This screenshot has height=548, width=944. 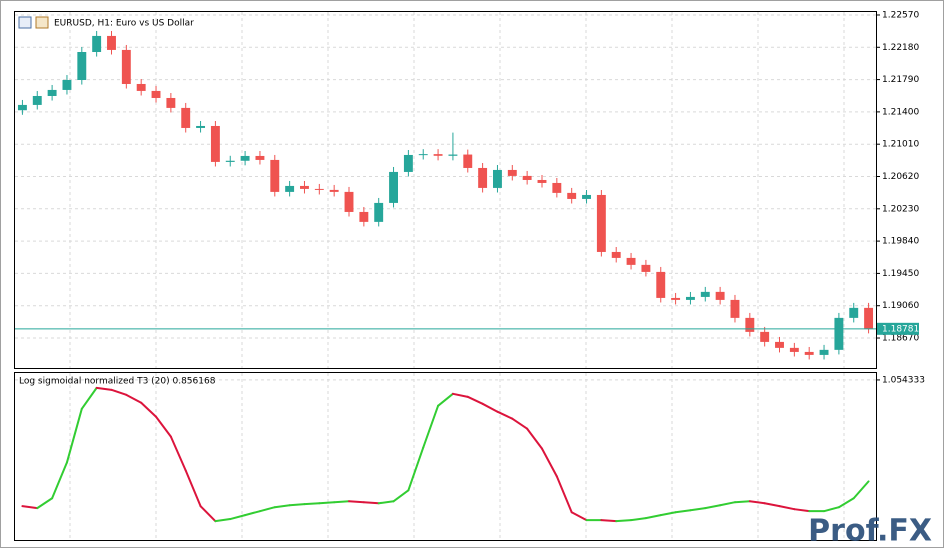 I want to click on y-tick-label: 1.22570, so click(x=900, y=15).